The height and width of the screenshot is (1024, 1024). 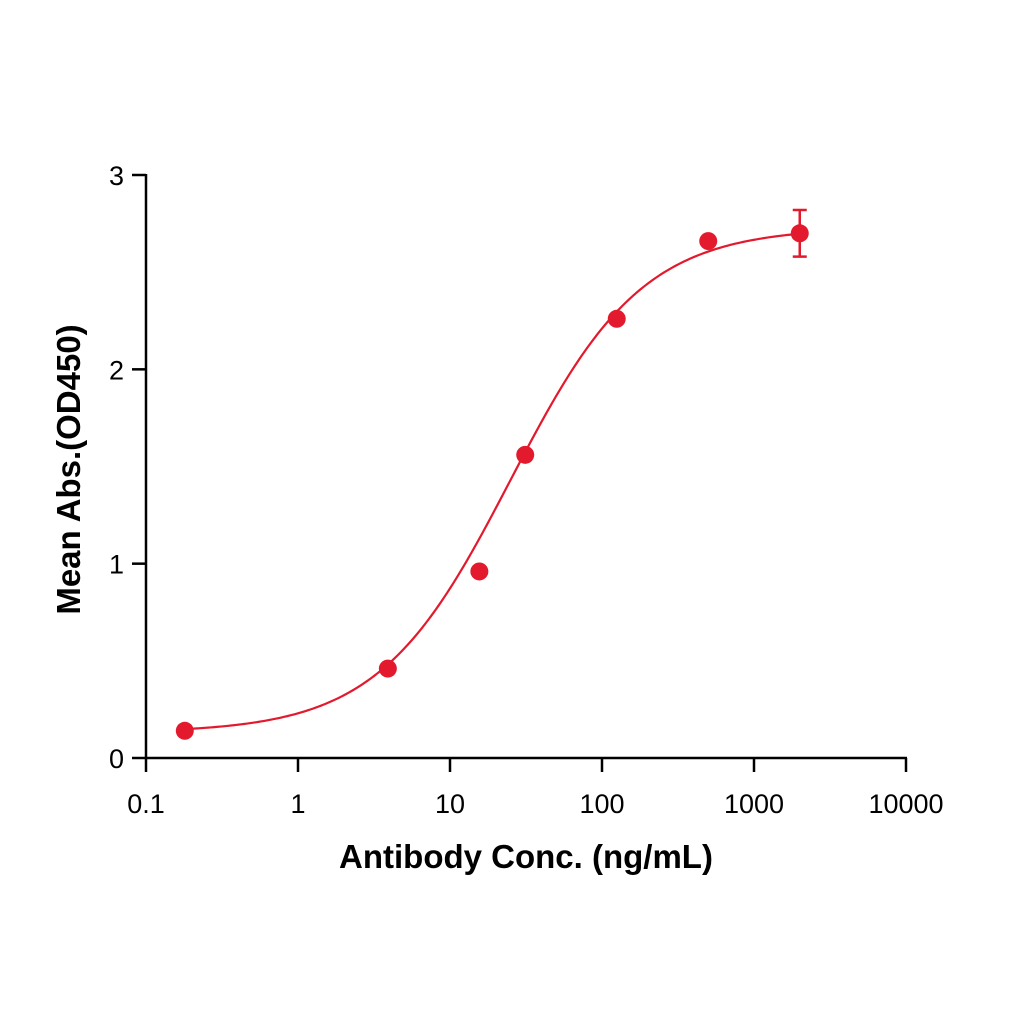 What do you see at coordinates (450, 804) in the screenshot?
I see `x-tick-label: 10` at bounding box center [450, 804].